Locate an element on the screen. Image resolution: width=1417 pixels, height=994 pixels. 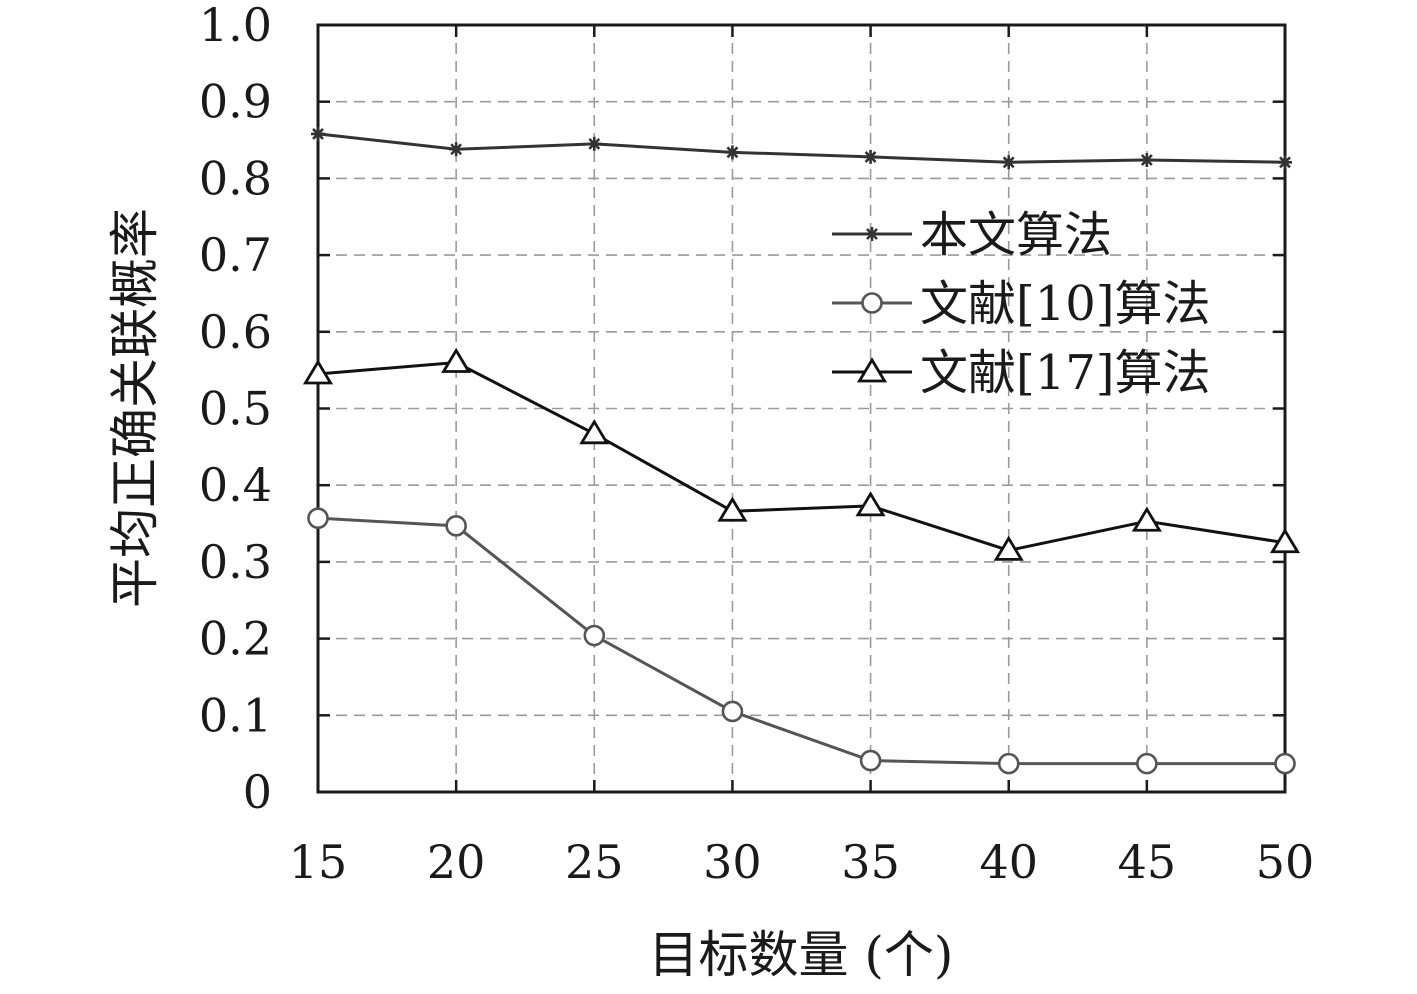
y-tick-label: 0.8 is located at coordinates (235, 178).